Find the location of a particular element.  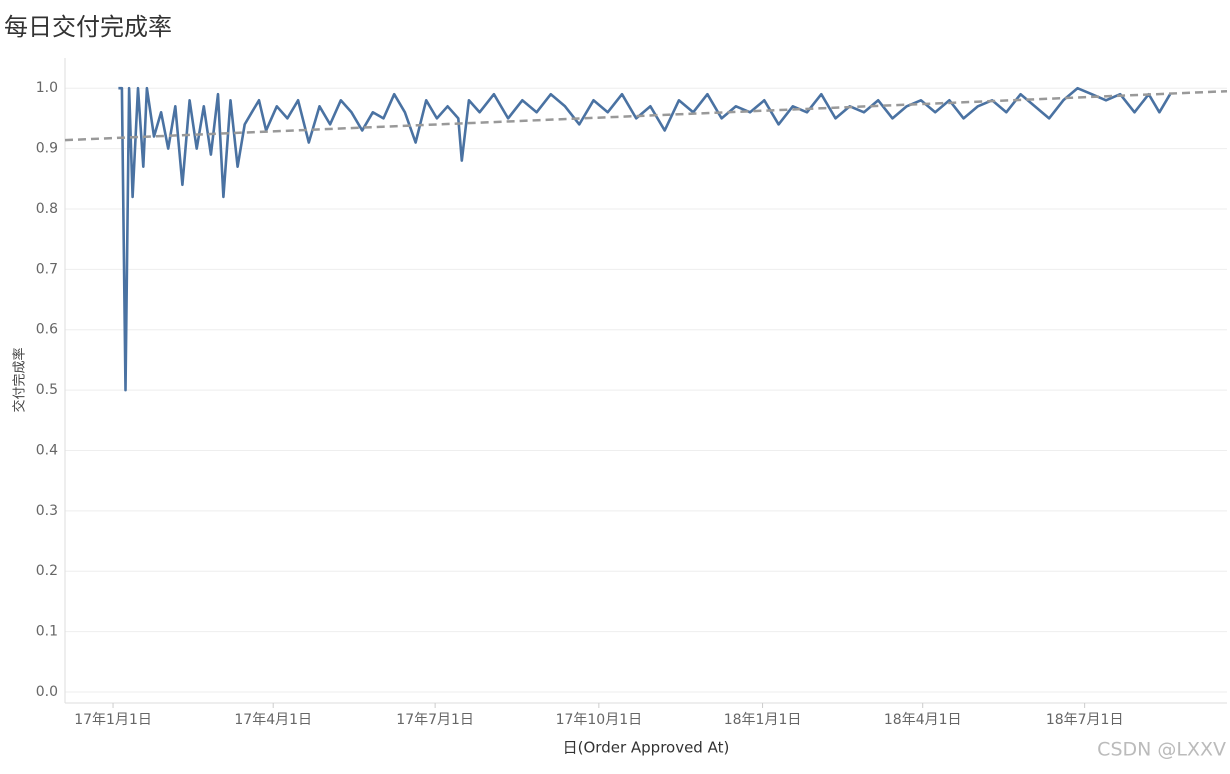

y-tick-label: 0.3 is located at coordinates (47, 511).